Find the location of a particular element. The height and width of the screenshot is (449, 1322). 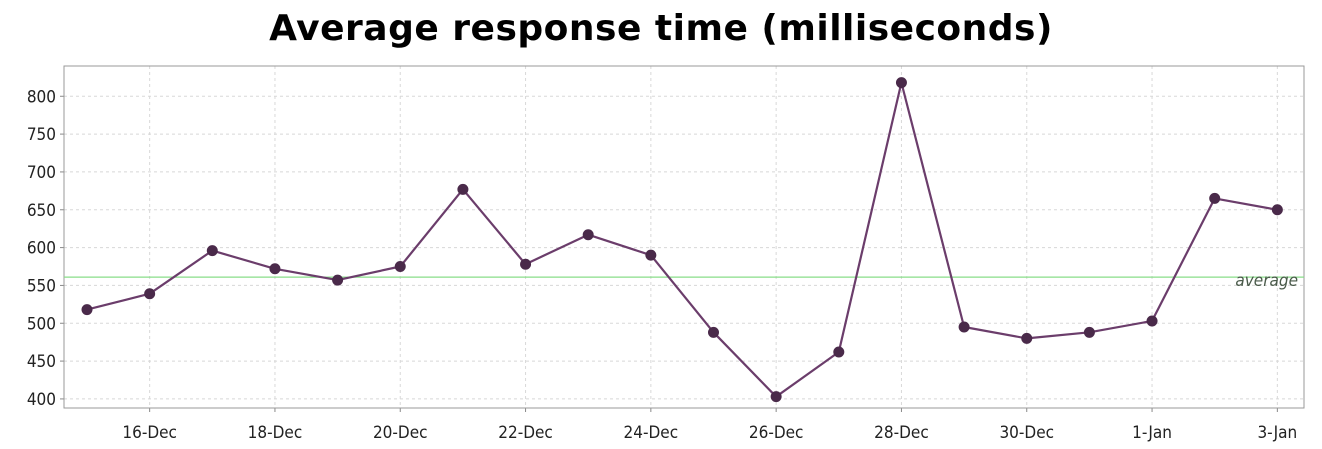

x-tick-label: 24-Dec is located at coordinates (651, 433).